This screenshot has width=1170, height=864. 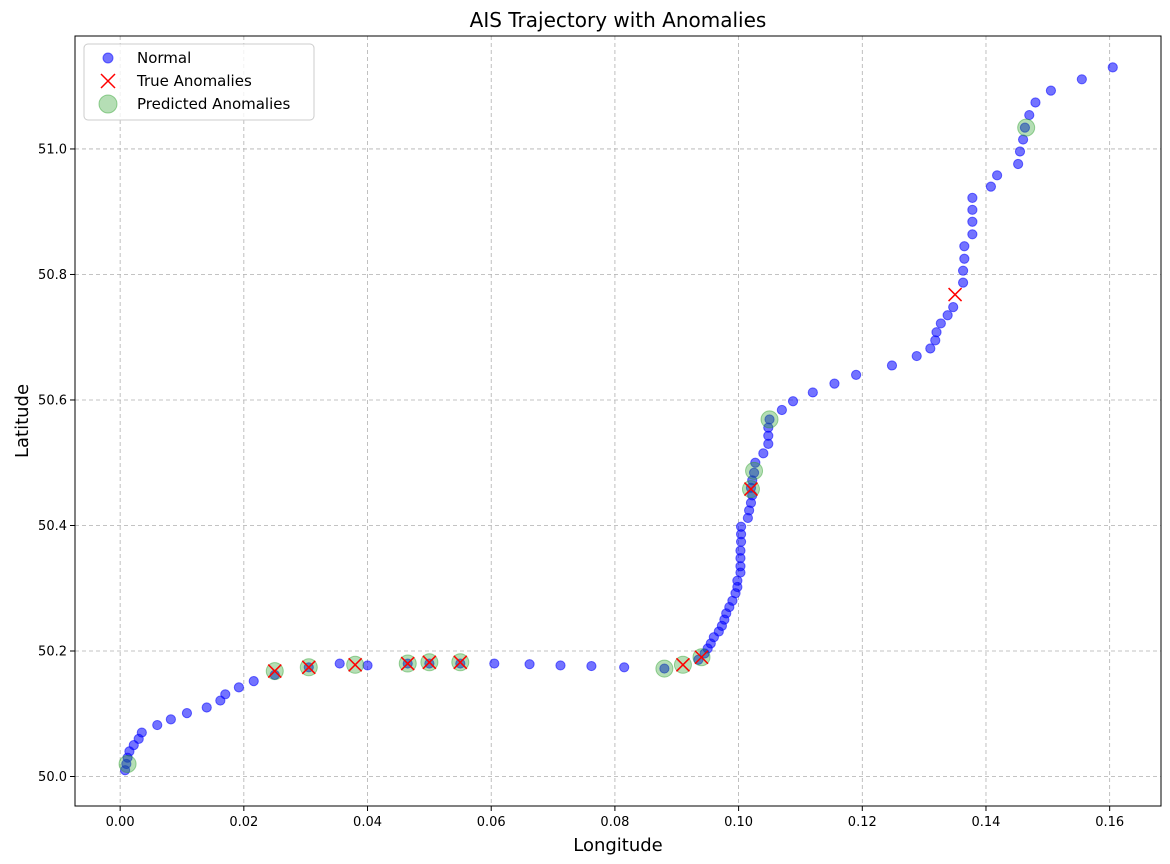 What do you see at coordinates (986, 822) in the screenshot?
I see `x-tick-label: 0.14` at bounding box center [986, 822].